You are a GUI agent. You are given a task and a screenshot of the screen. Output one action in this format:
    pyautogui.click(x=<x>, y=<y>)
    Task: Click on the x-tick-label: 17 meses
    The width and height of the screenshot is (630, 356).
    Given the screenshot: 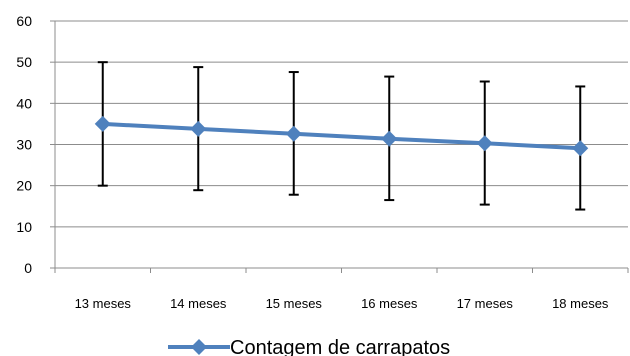 What is the action you would take?
    pyautogui.click(x=485, y=303)
    